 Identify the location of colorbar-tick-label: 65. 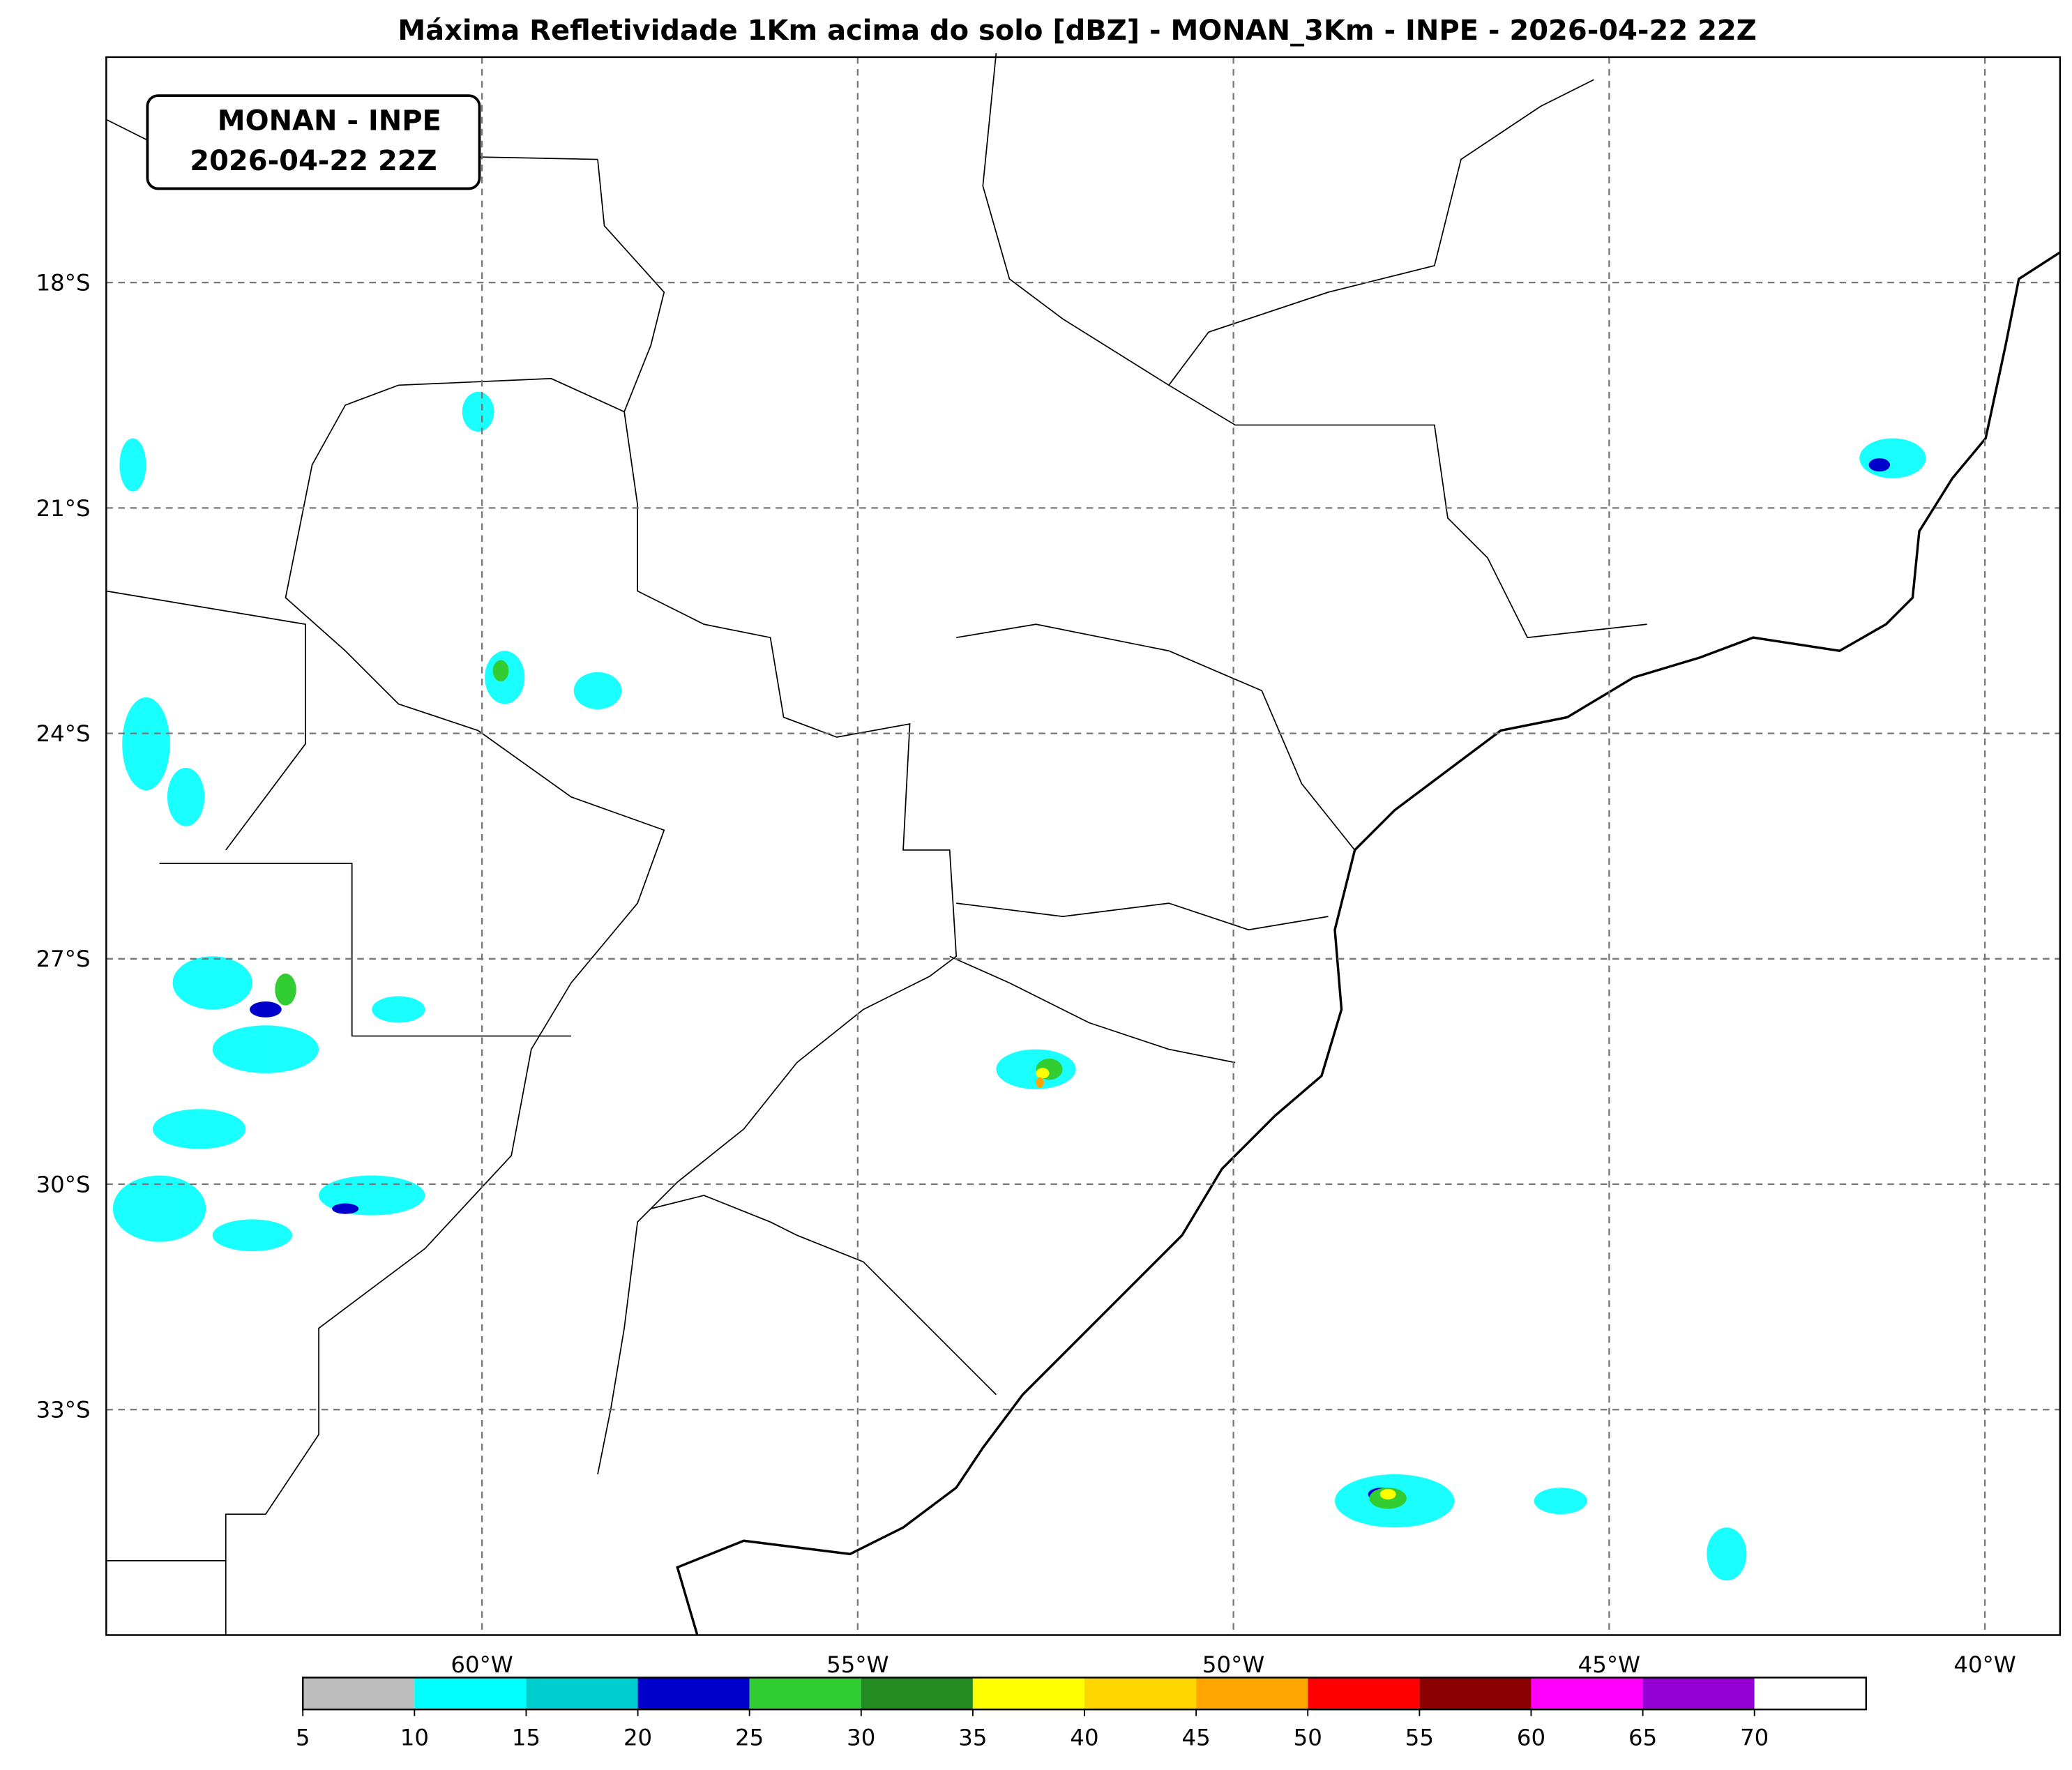
(1643, 1738).